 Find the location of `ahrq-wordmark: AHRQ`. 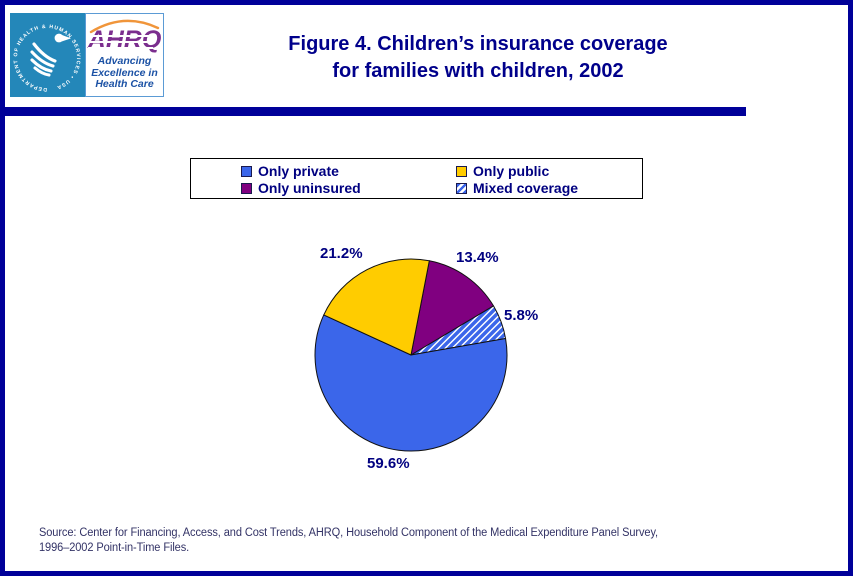

ahrq-wordmark: AHRQ is located at coordinates (124, 40).